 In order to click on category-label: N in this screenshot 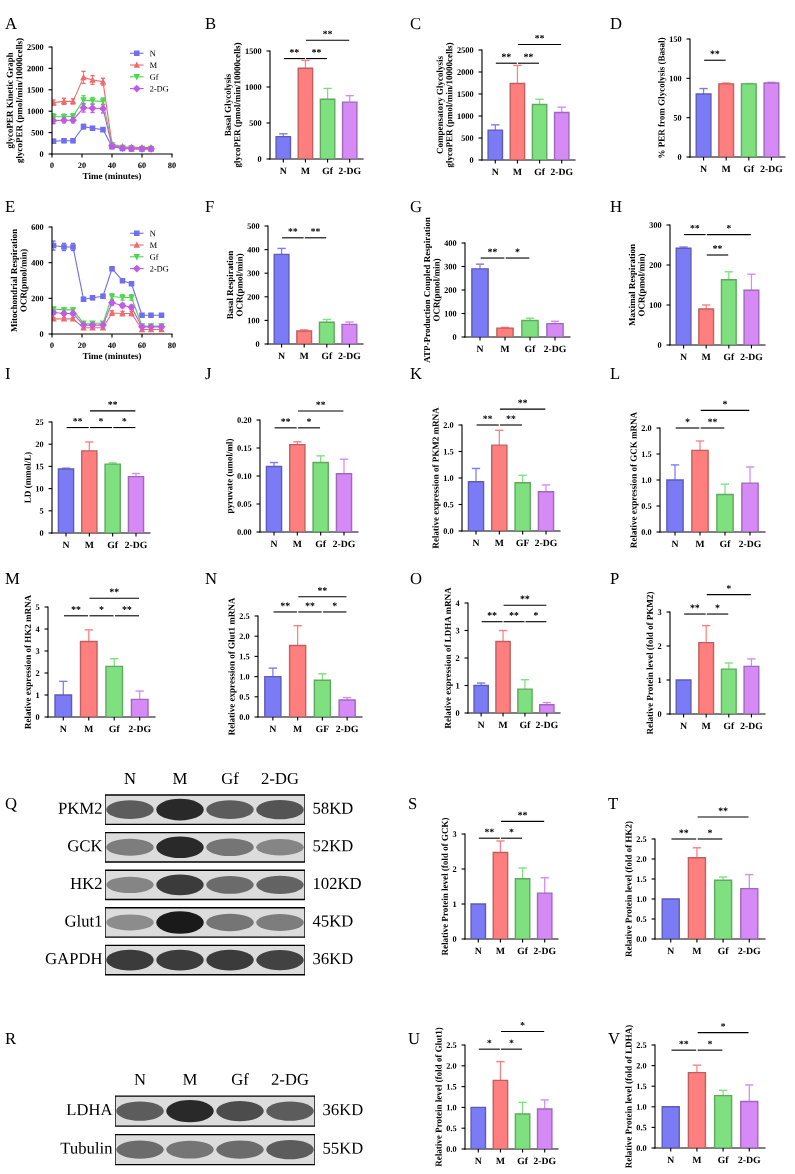, I will do `click(140, 1079)`.